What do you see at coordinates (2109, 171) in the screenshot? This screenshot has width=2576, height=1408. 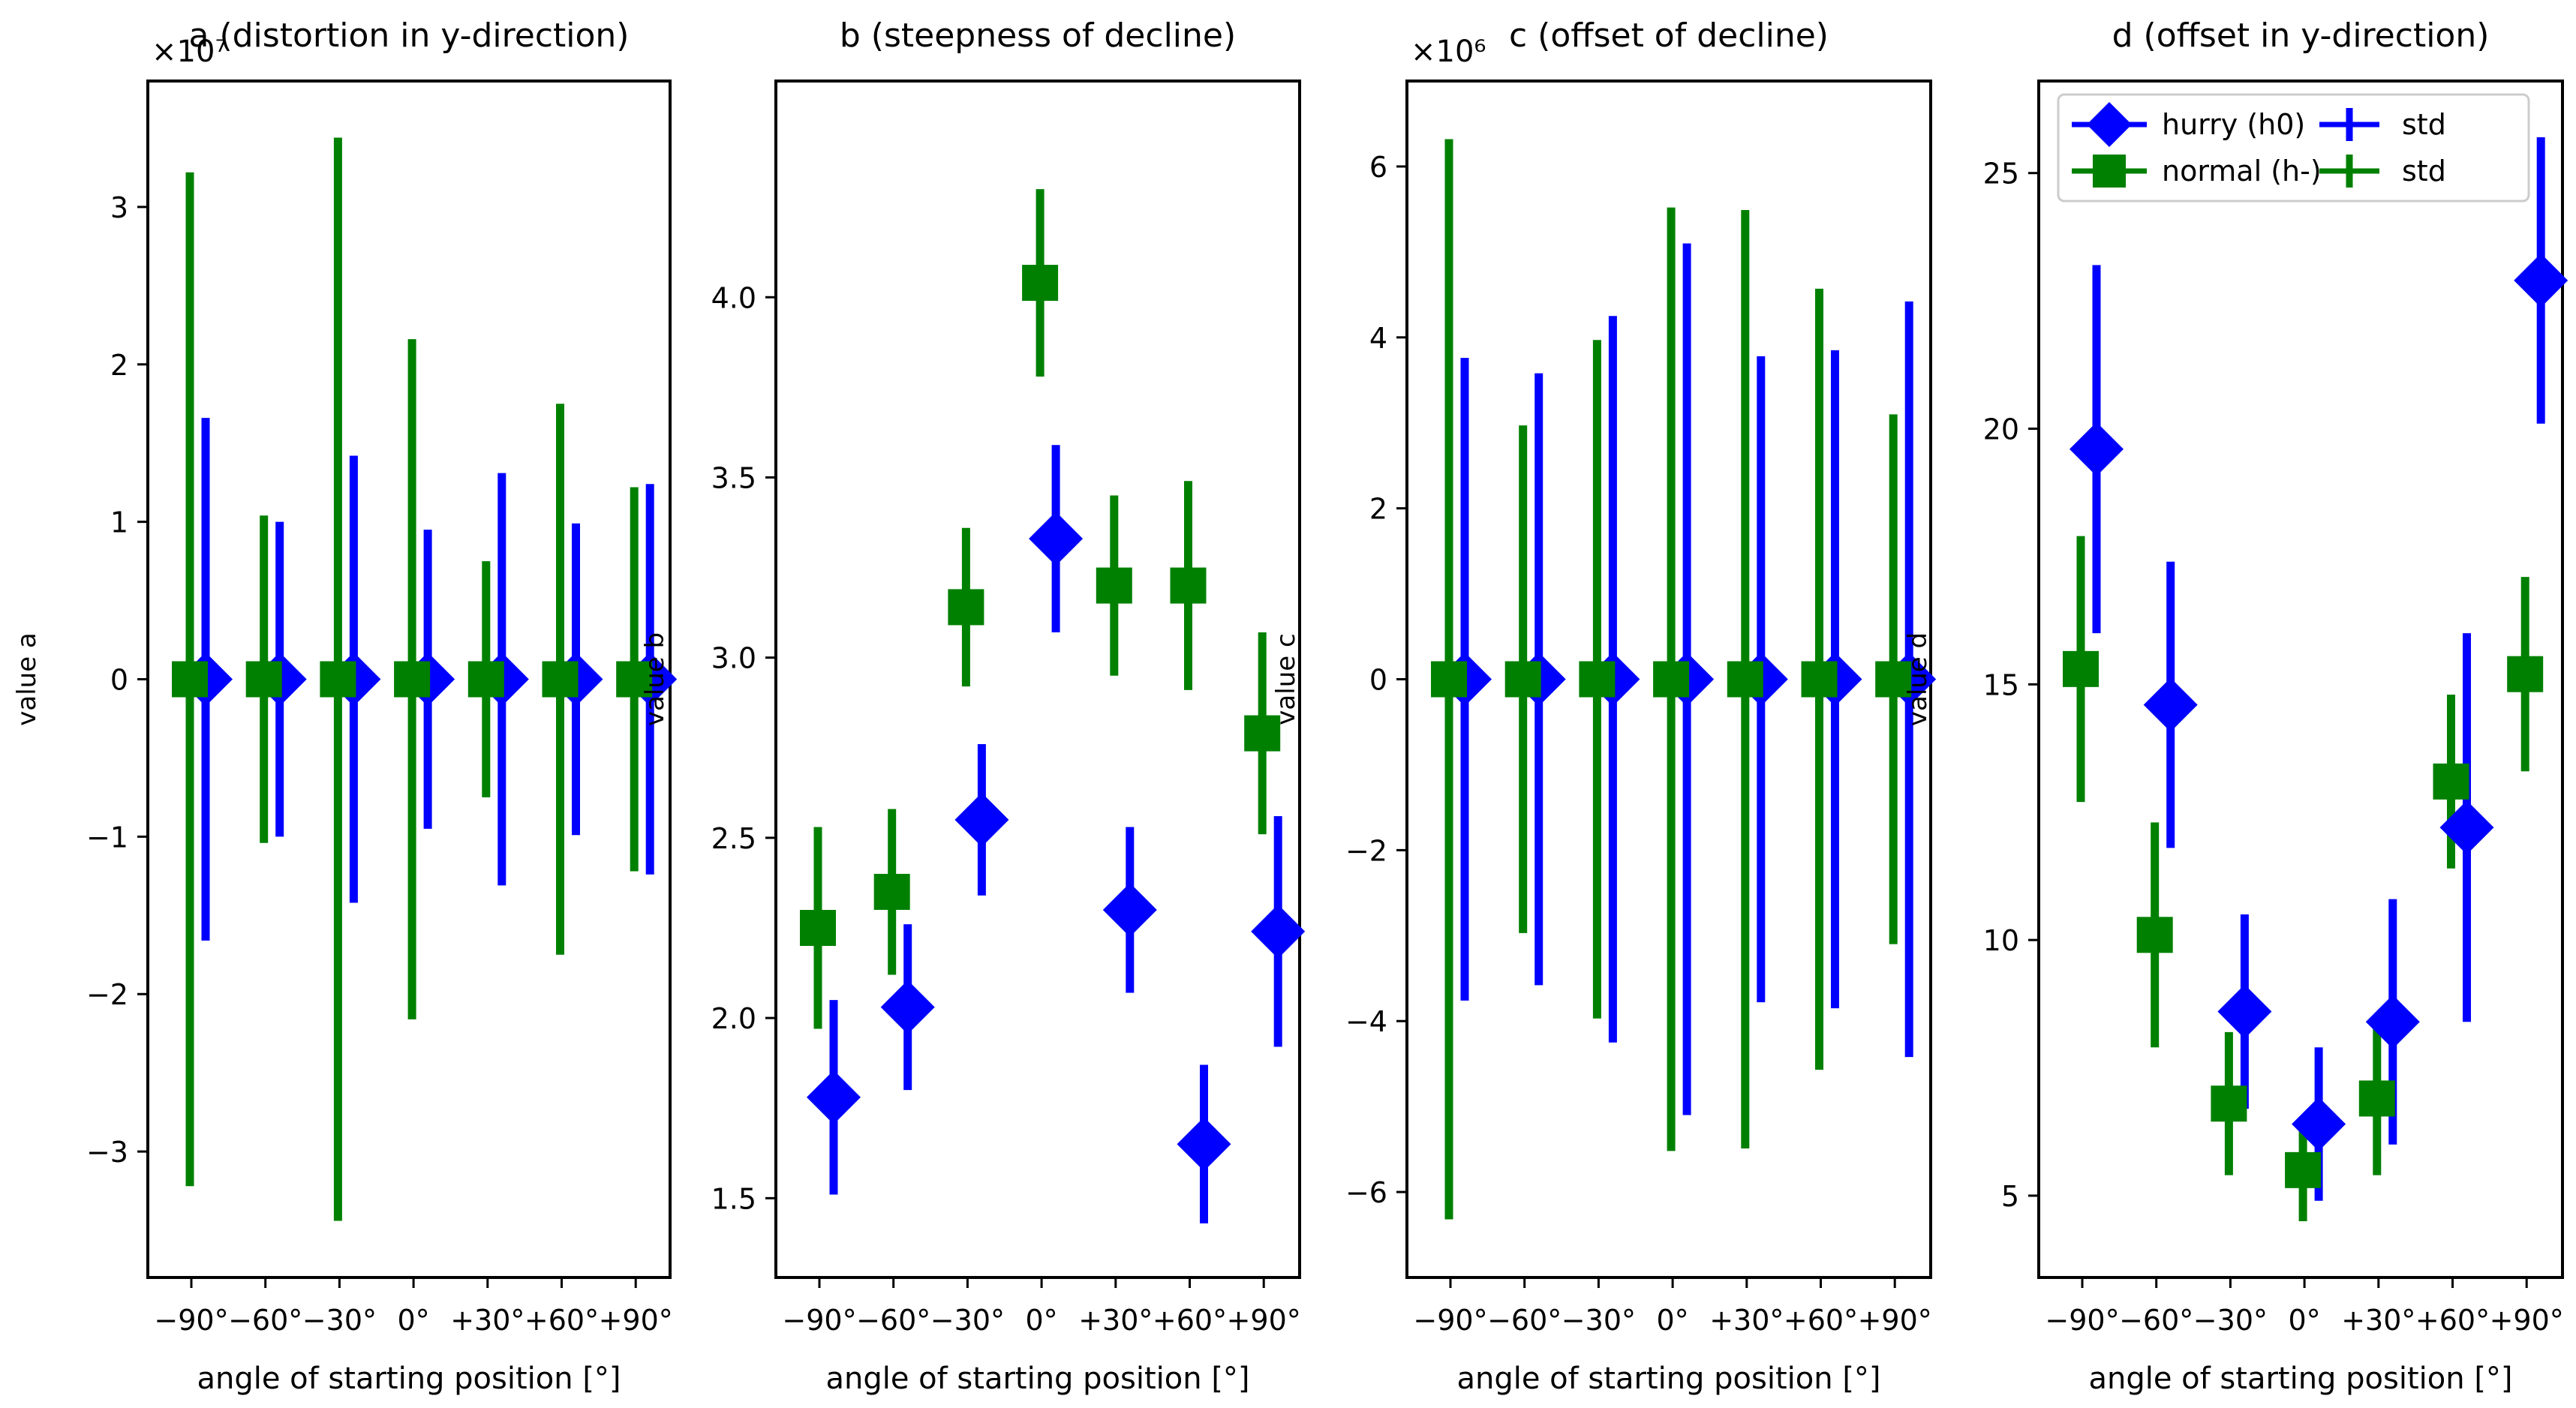 I see `legend-square-marker` at bounding box center [2109, 171].